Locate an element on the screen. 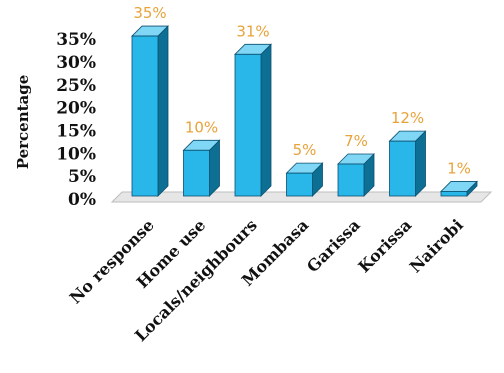 The image size is (504, 373). y-tick-label: 15% is located at coordinates (76, 131).